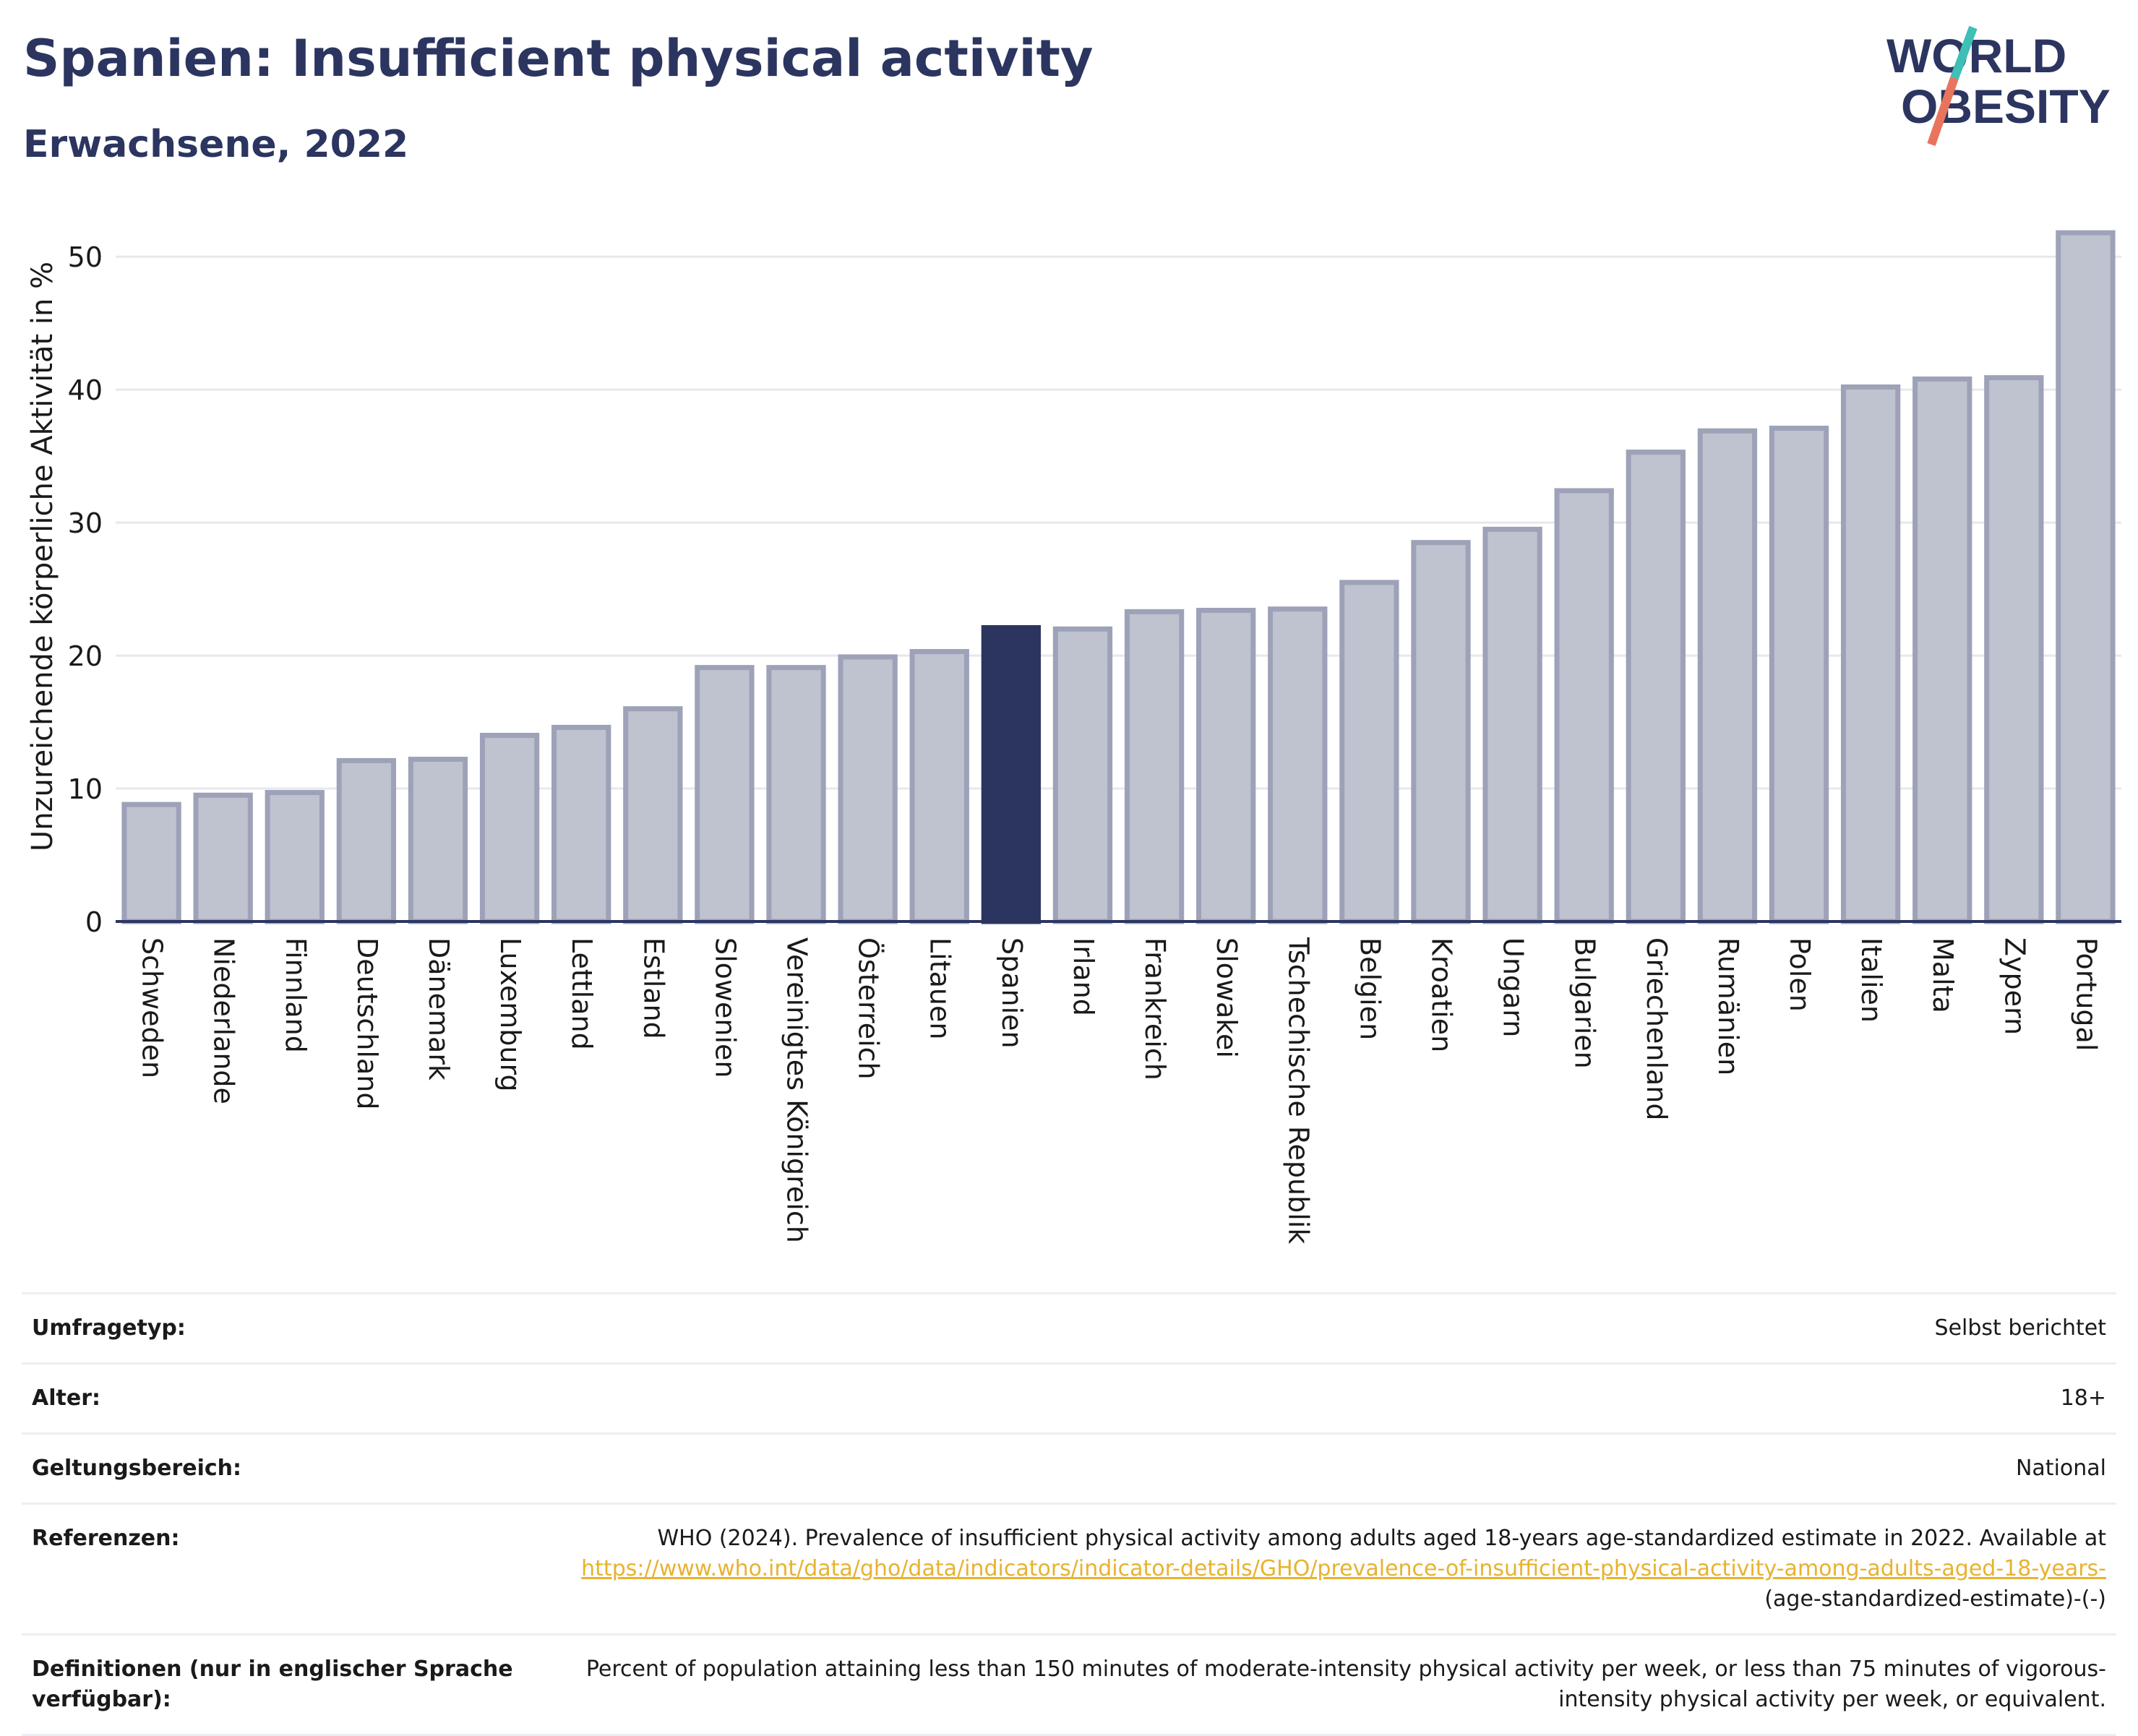 This screenshot has width=2138, height=1736. Describe the element at coordinates (1964, 52) in the screenshot. I see `logo-slash-teal` at that location.